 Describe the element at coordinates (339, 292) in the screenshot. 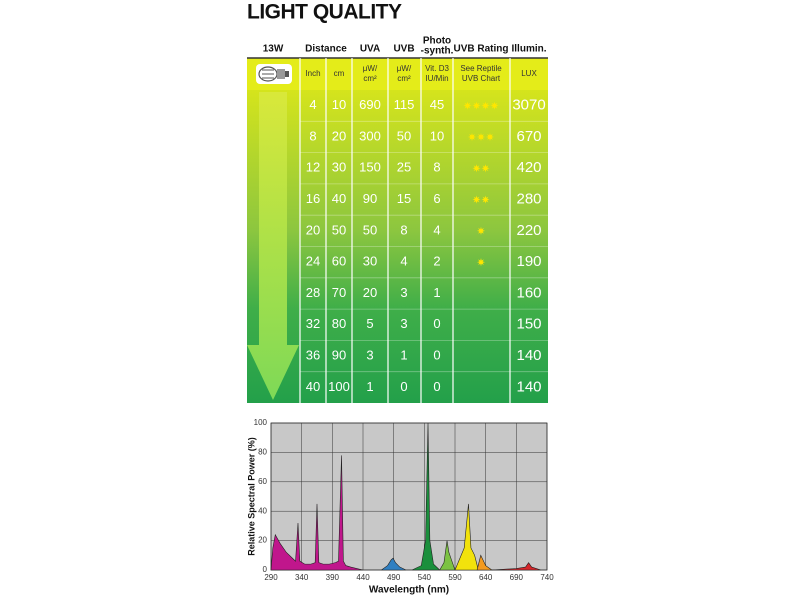

I see `cell-value: 70` at that location.